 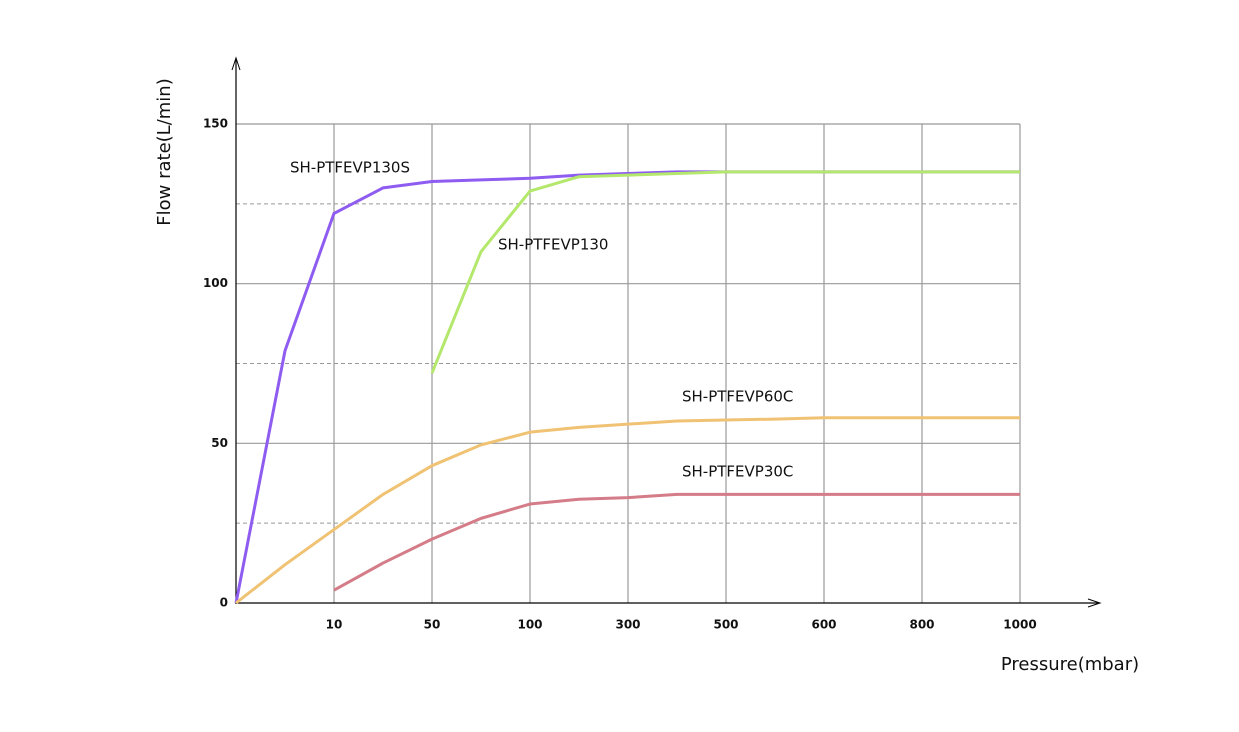 What do you see at coordinates (1094, 603) in the screenshot?
I see `x-arrow` at bounding box center [1094, 603].